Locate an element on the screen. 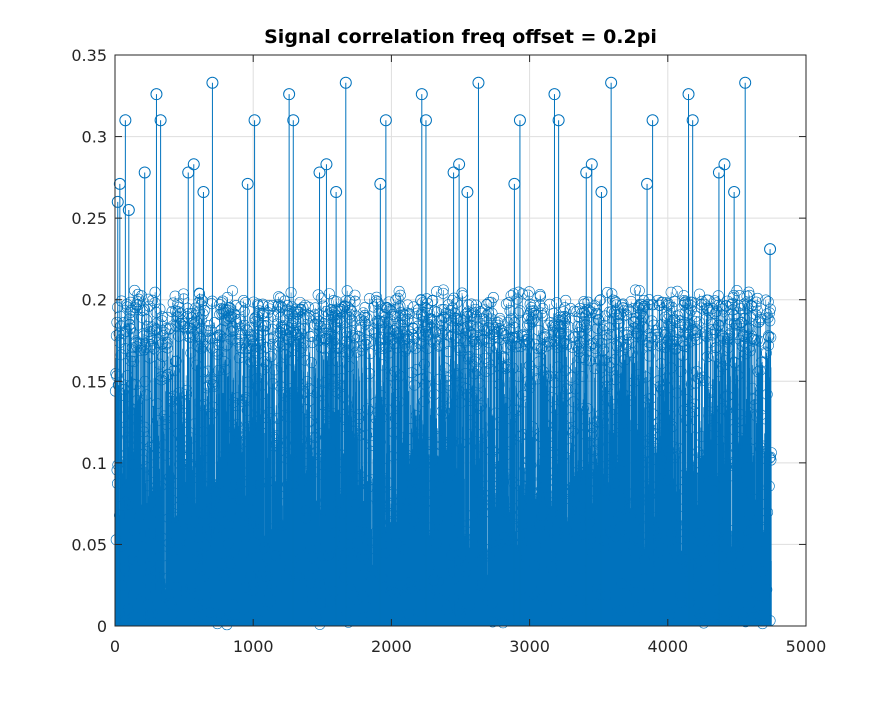 The image size is (891, 707). x-tick-label: 0 is located at coordinates (115, 646).